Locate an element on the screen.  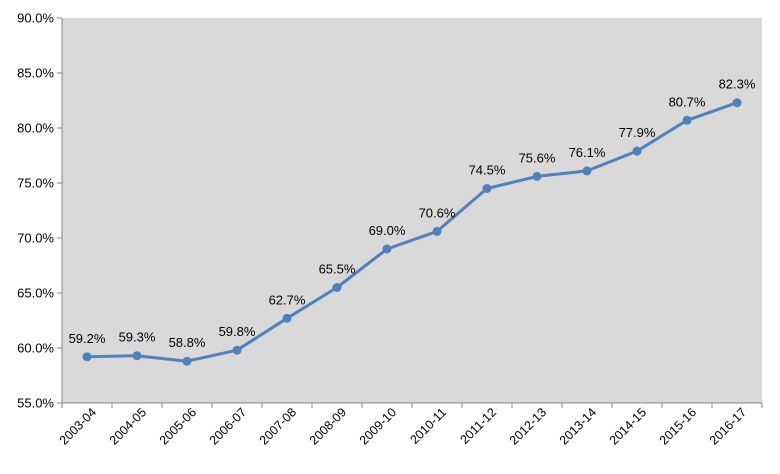
x-tick-label: 2007-08 is located at coordinates (278, 426).